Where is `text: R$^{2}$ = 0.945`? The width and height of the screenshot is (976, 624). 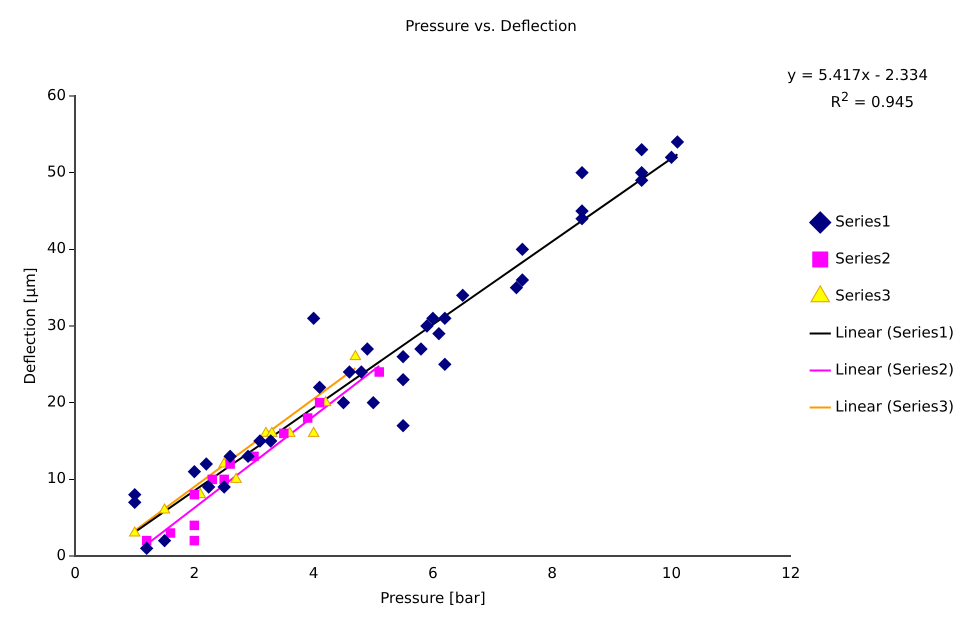
text: R$^{2}$ = 0.945 is located at coordinates (872, 100).